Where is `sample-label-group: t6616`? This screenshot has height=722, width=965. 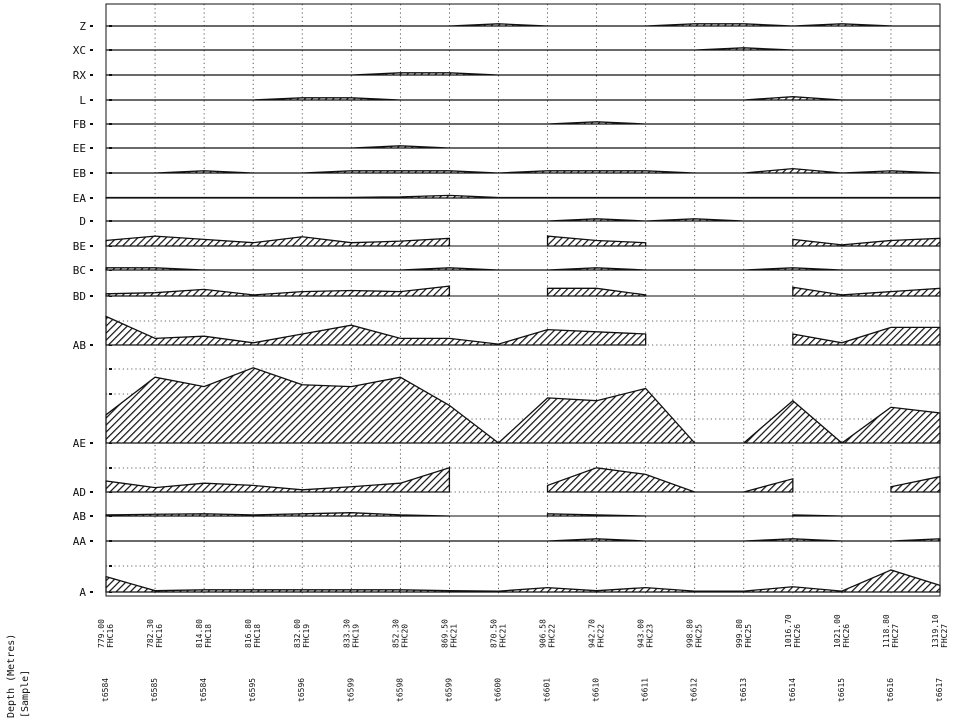
sample-label-group: t6616 is located at coordinates (890, 690).